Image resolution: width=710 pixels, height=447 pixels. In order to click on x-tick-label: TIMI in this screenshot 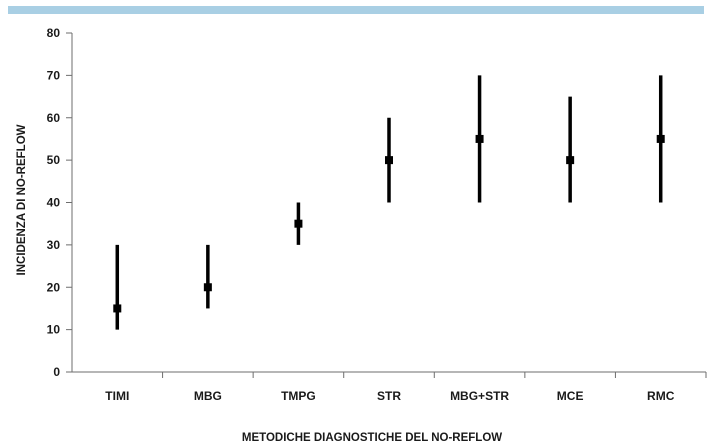, I will do `click(117, 396)`.